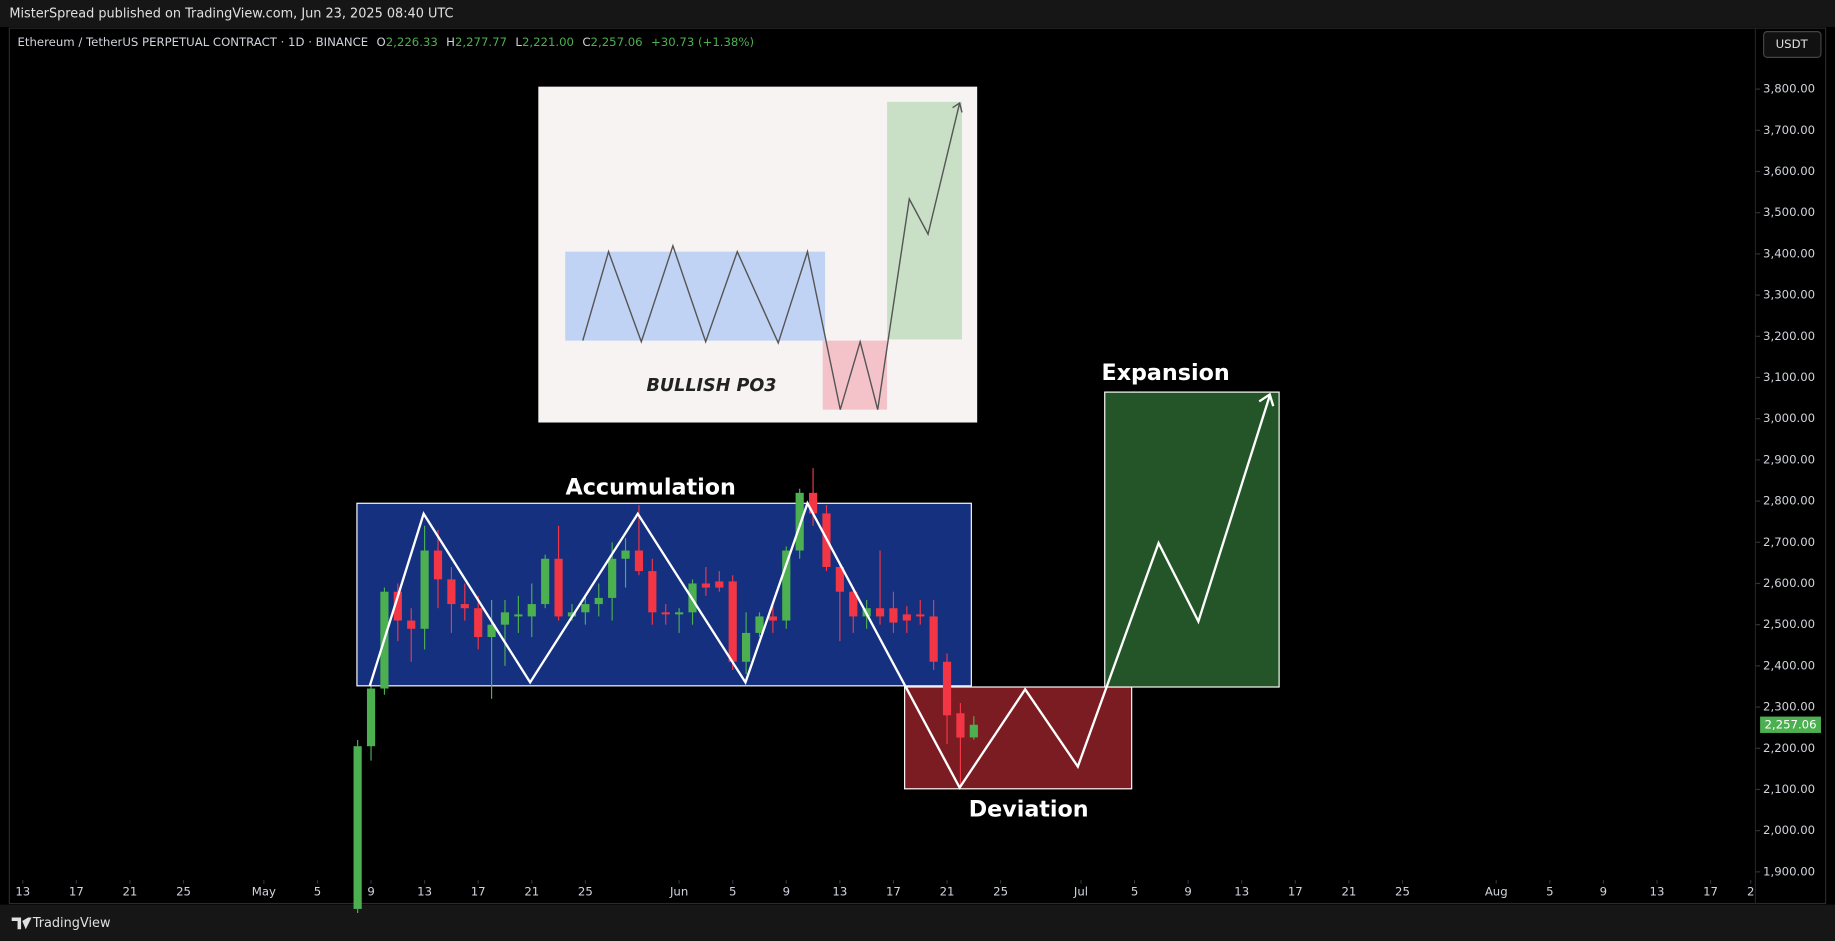  Describe the element at coordinates (1789, 624) in the screenshot. I see `y-tick-label: 2,500.00` at that location.